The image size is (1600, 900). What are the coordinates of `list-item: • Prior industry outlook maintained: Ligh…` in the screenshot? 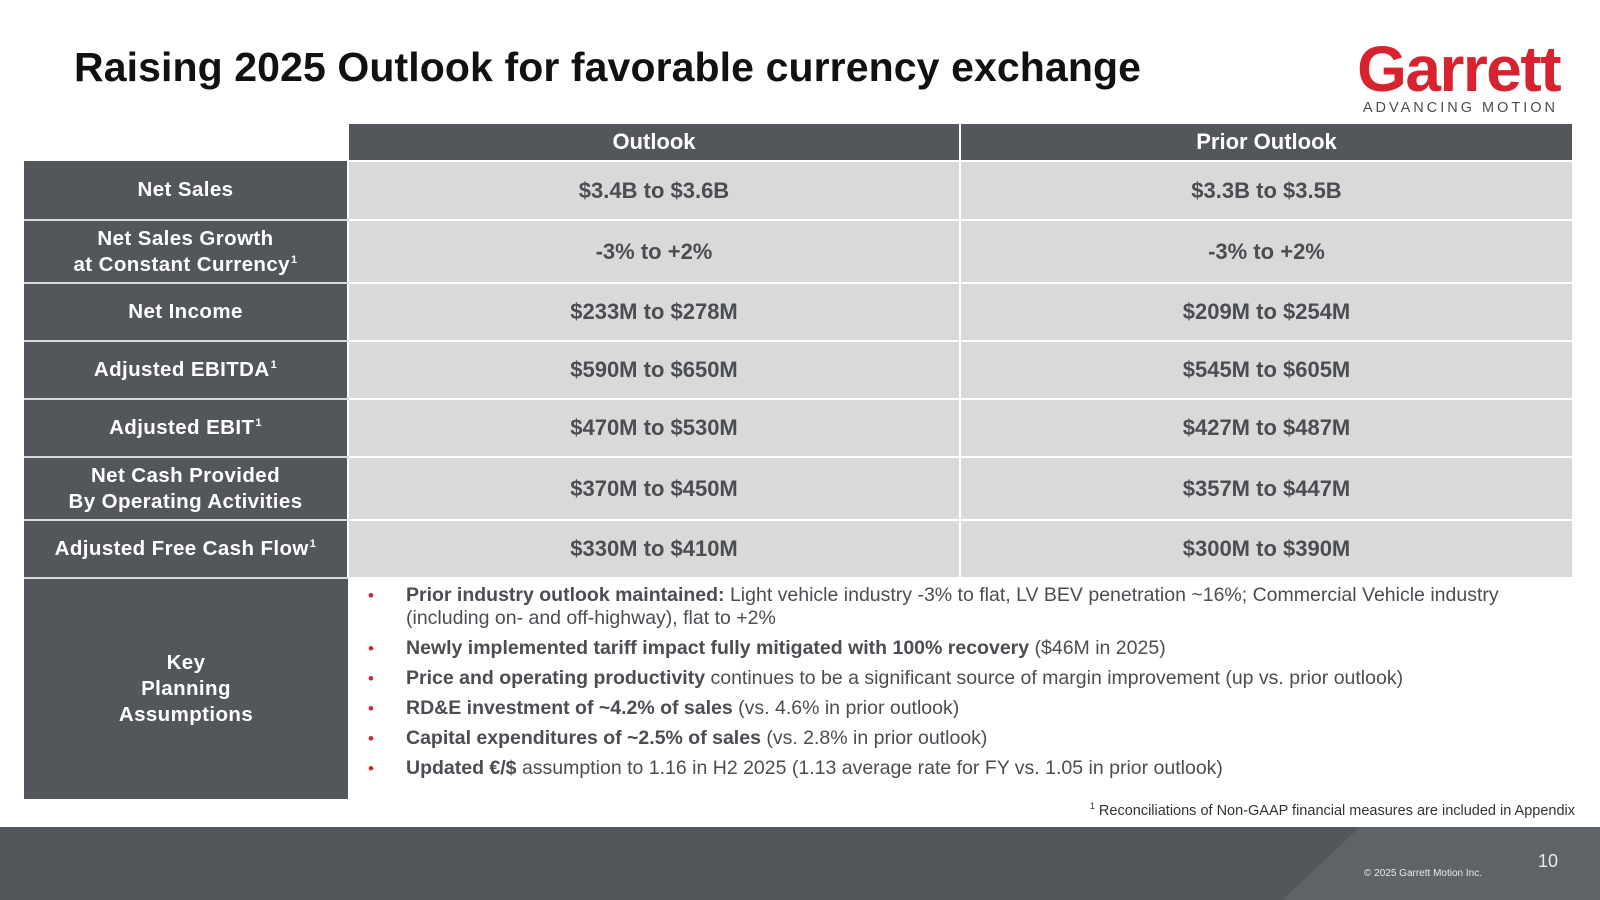 It's located at (970, 607).